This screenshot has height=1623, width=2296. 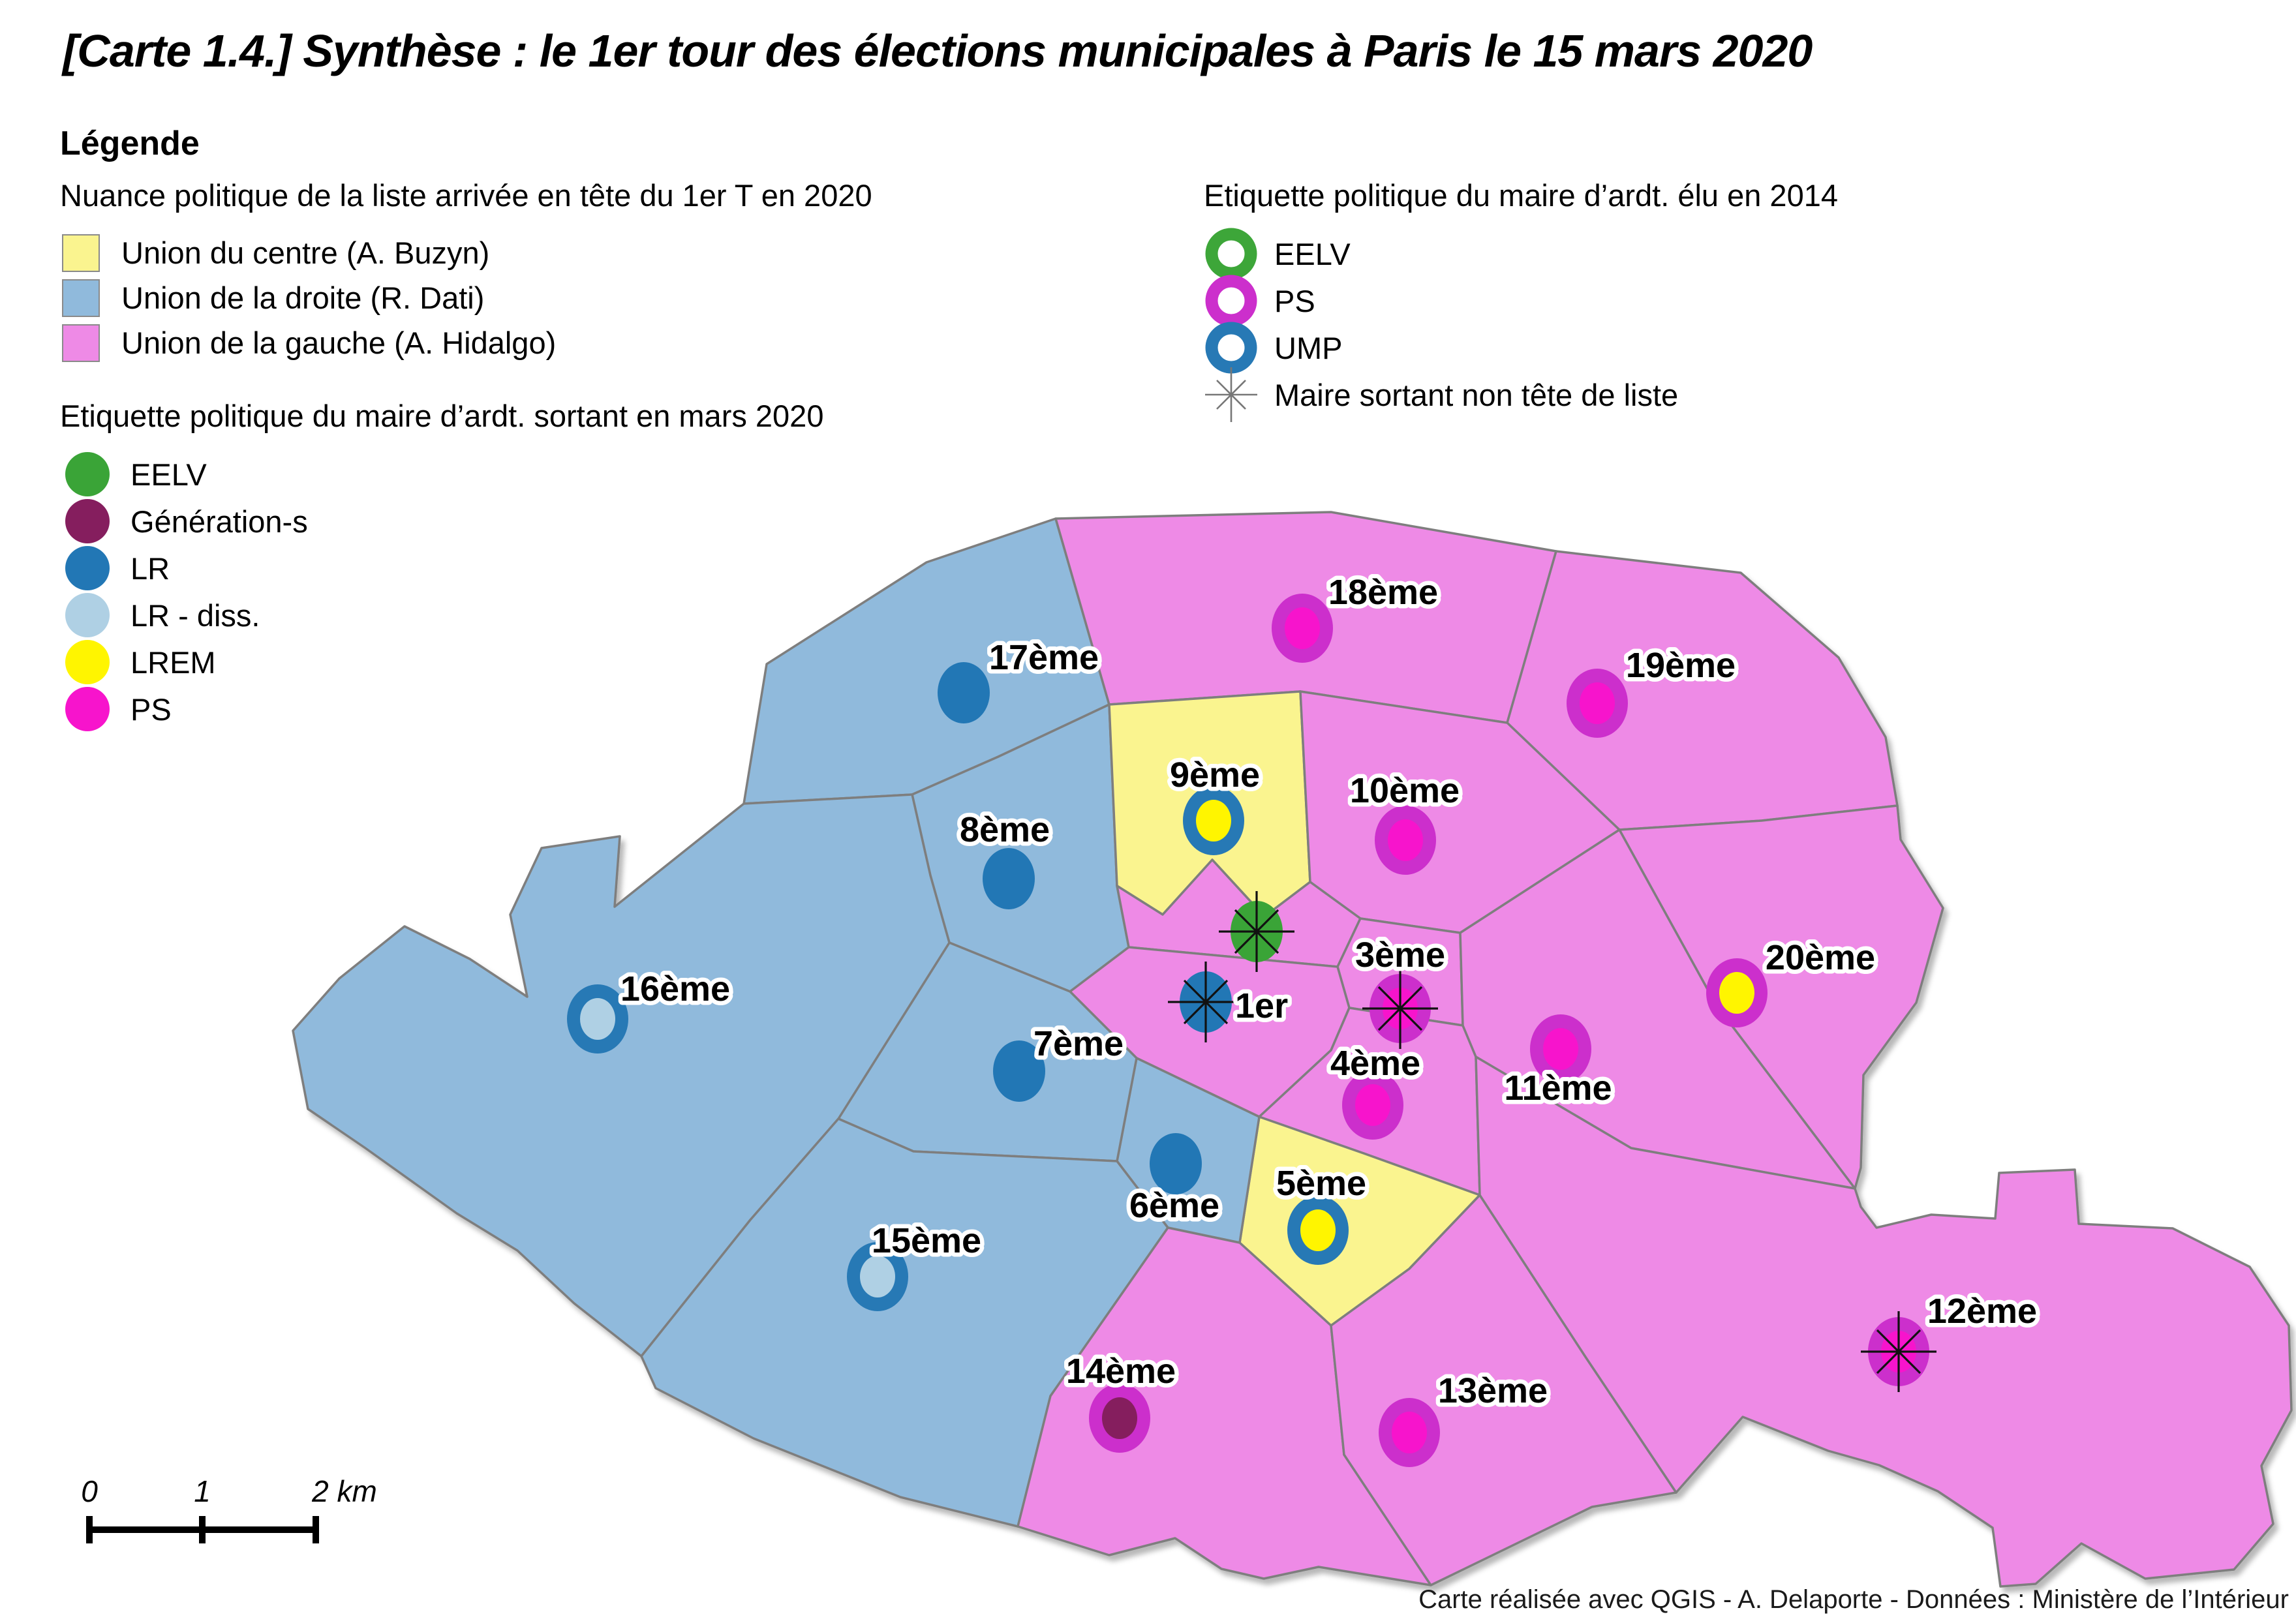 I want to click on dot-20eme, so click(x=1736, y=993).